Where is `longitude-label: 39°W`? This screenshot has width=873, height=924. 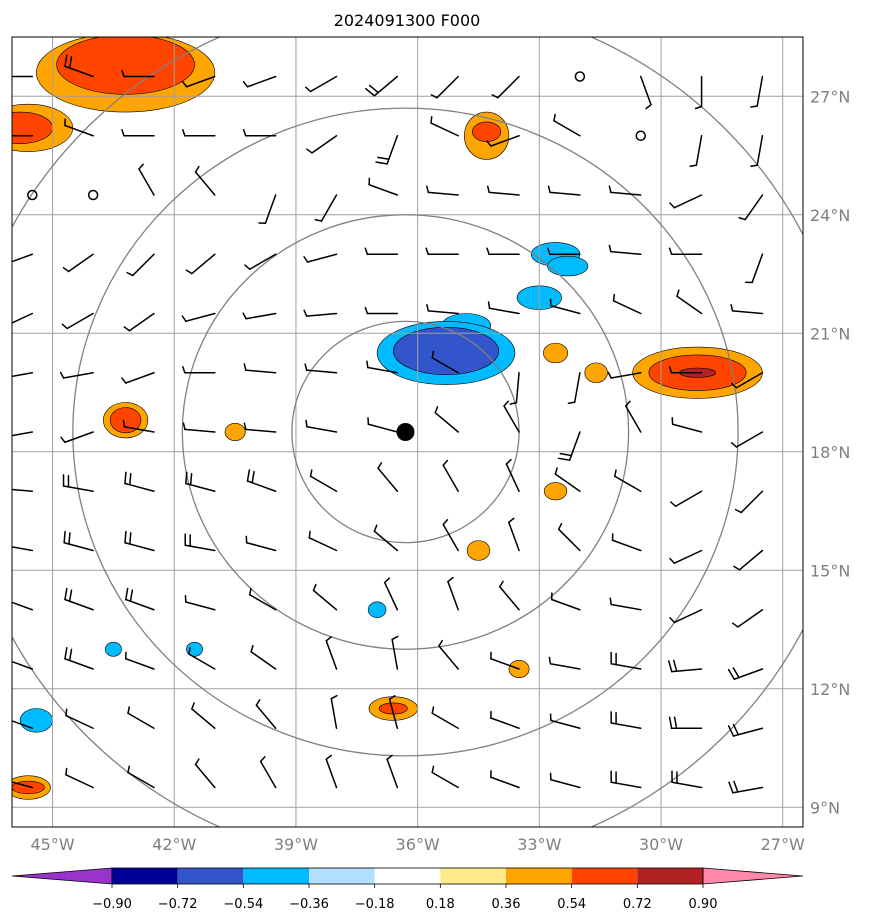 longitude-label: 39°W is located at coordinates (296, 844).